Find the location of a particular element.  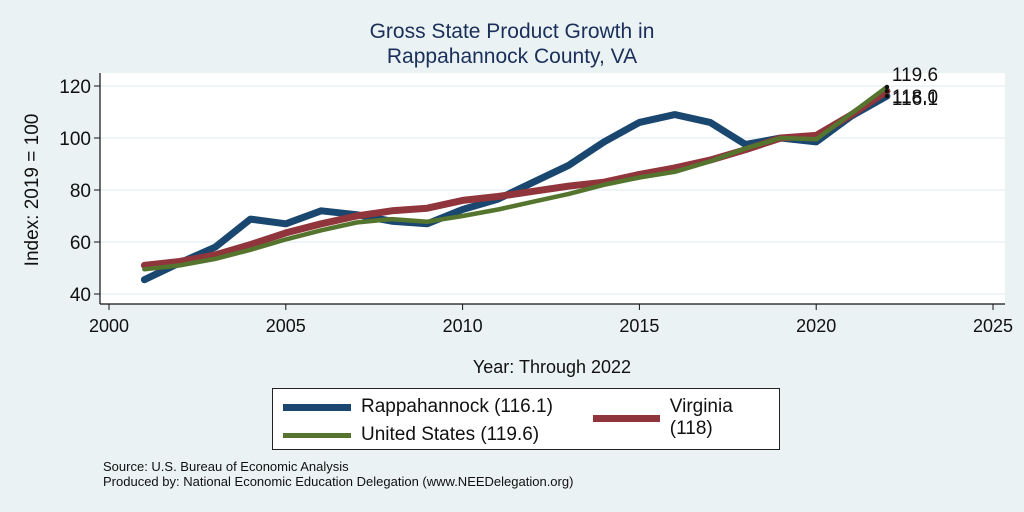

x-tick-label: 2015 is located at coordinates (639, 326).